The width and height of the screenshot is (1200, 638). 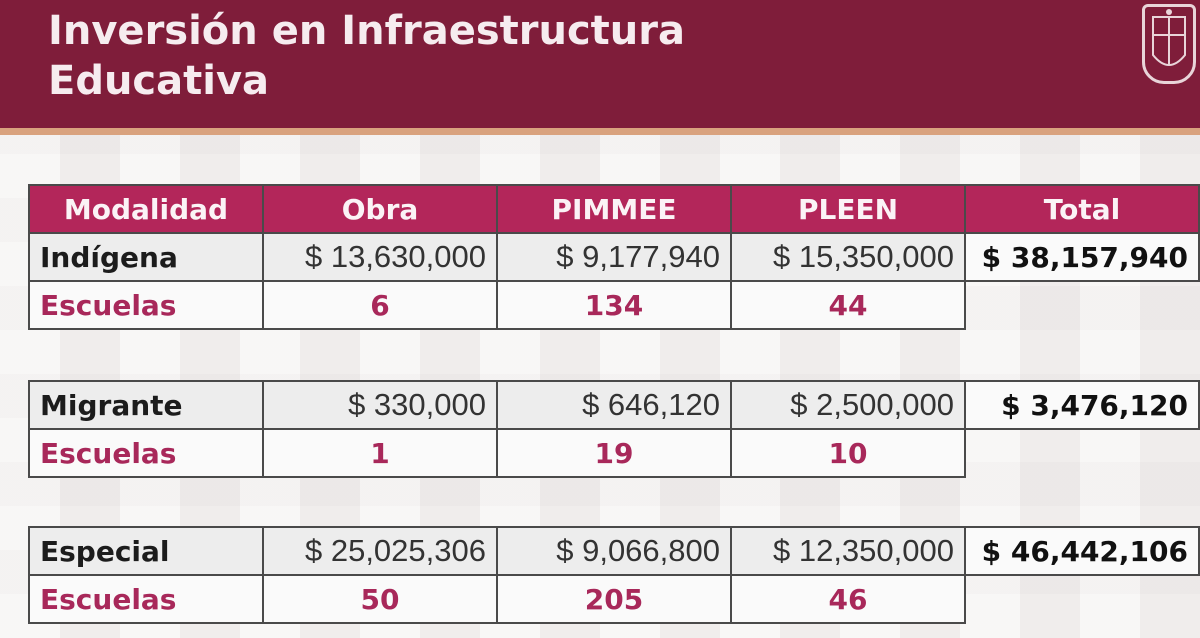 What do you see at coordinates (366, 31) in the screenshot?
I see `title-line-1: Inversión en Infraestructura` at bounding box center [366, 31].